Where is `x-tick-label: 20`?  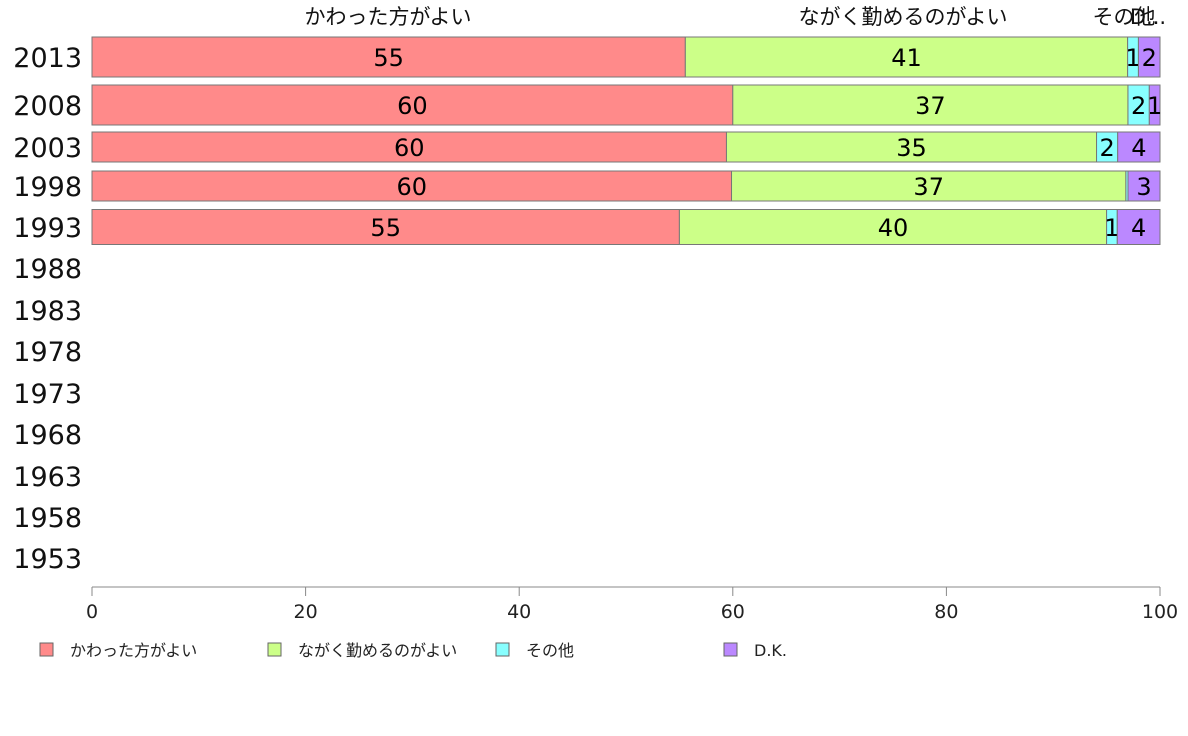
x-tick-label: 20 is located at coordinates (306, 612).